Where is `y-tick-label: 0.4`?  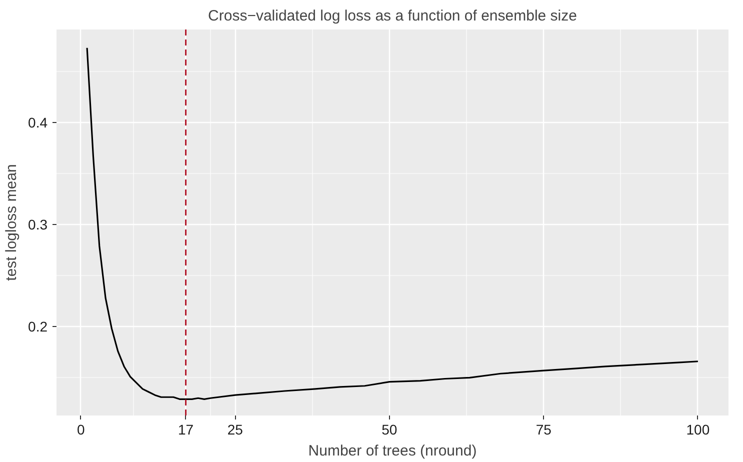
y-tick-label: 0.4 is located at coordinates (38, 122).